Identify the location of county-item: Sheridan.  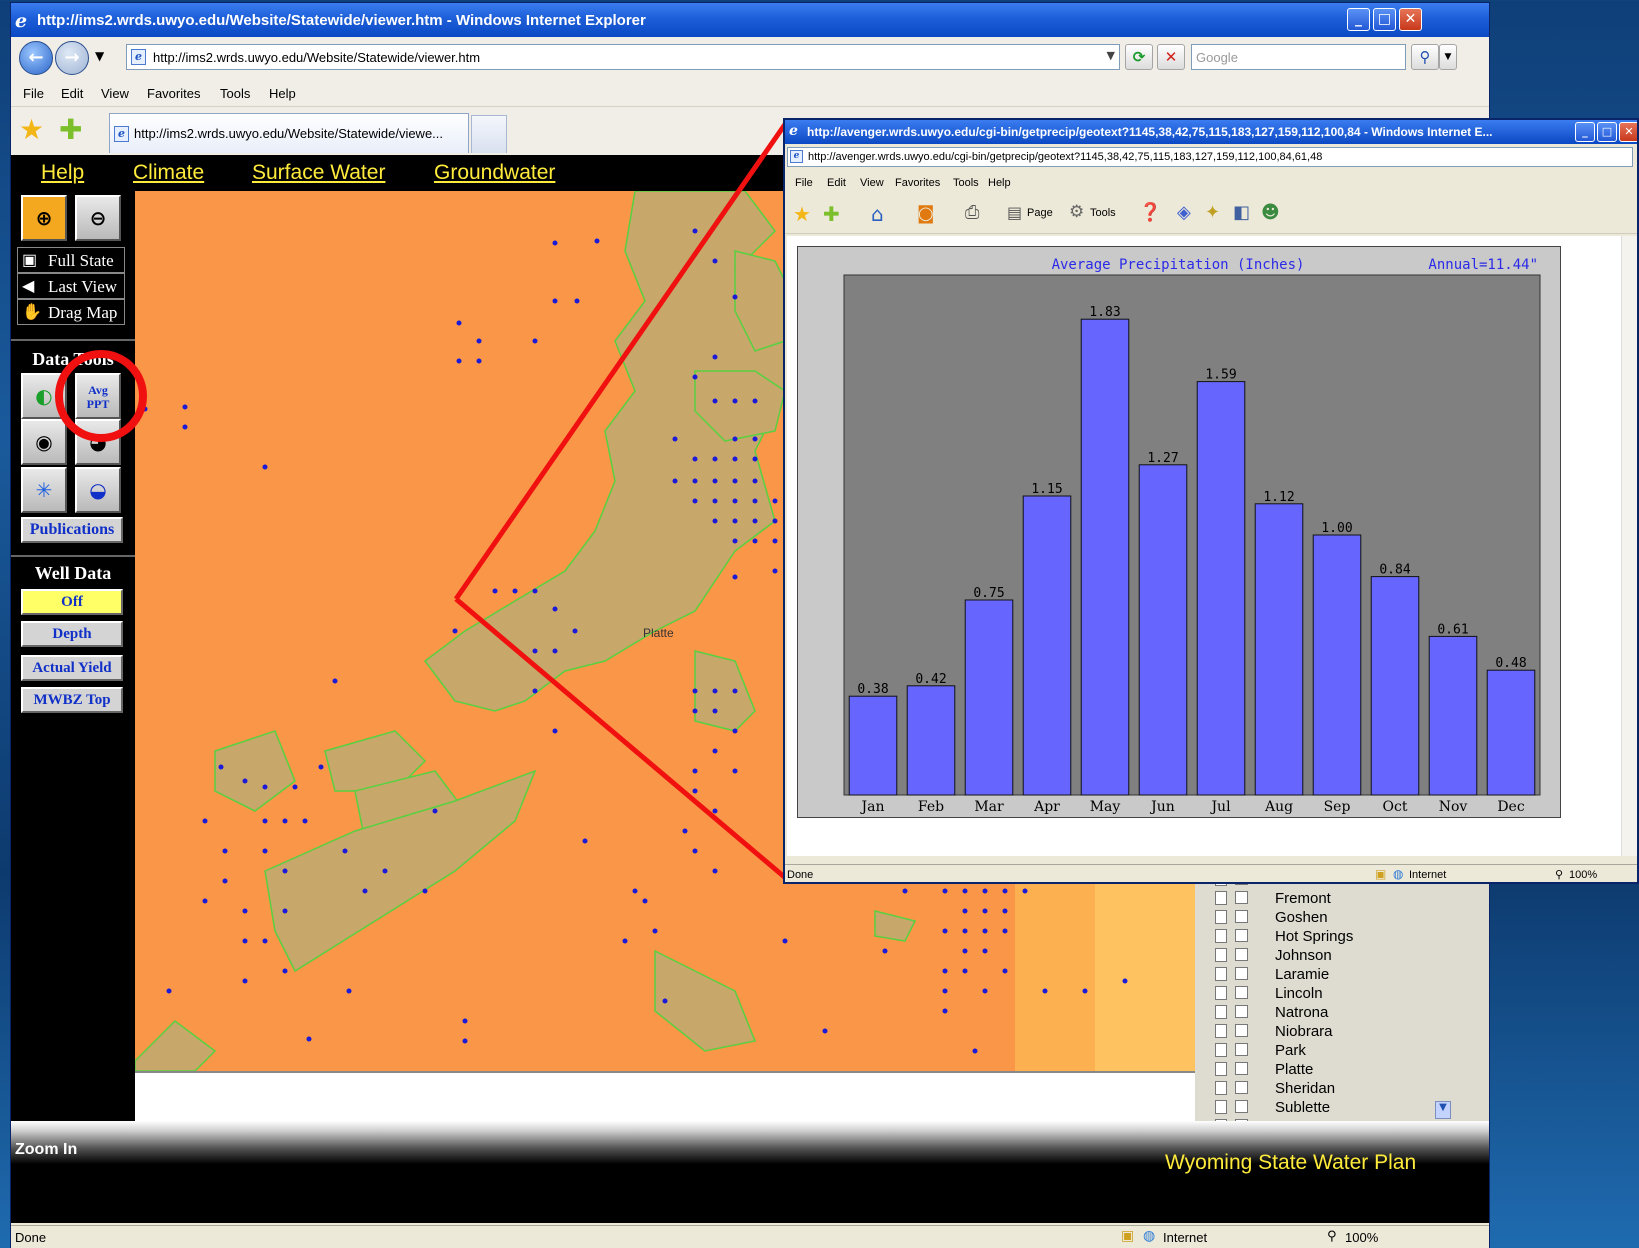
(1315, 1088).